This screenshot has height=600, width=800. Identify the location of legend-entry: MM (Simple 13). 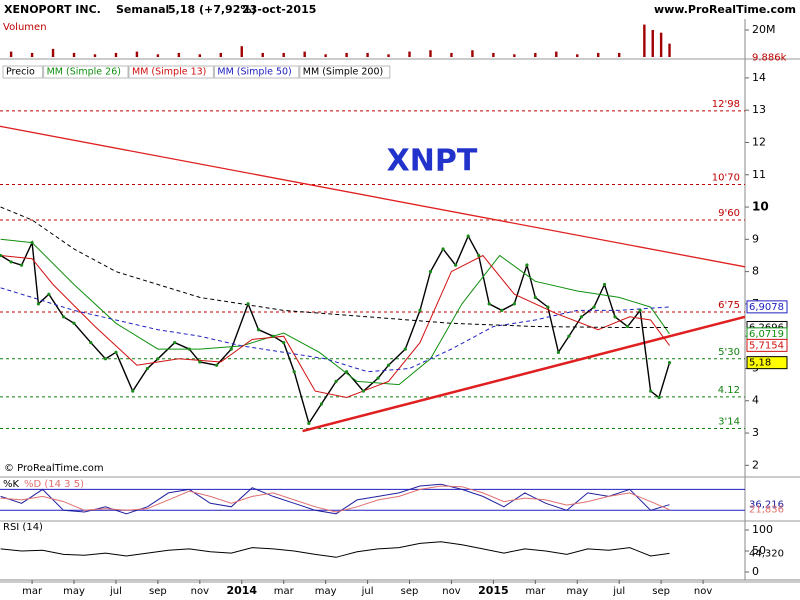
(169, 72).